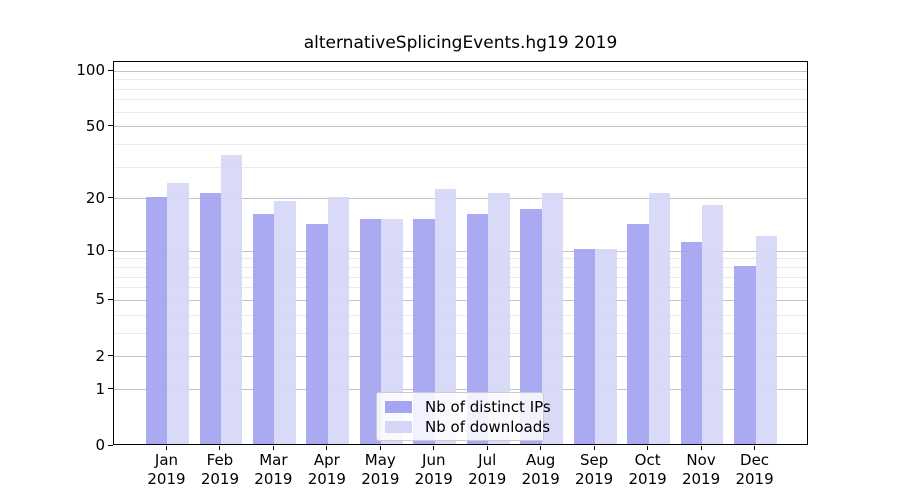 Image resolution: width=900 pixels, height=500 pixels. Describe the element at coordinates (647, 469) in the screenshot. I see `x-tick-label-oct: Oct 2019` at that location.